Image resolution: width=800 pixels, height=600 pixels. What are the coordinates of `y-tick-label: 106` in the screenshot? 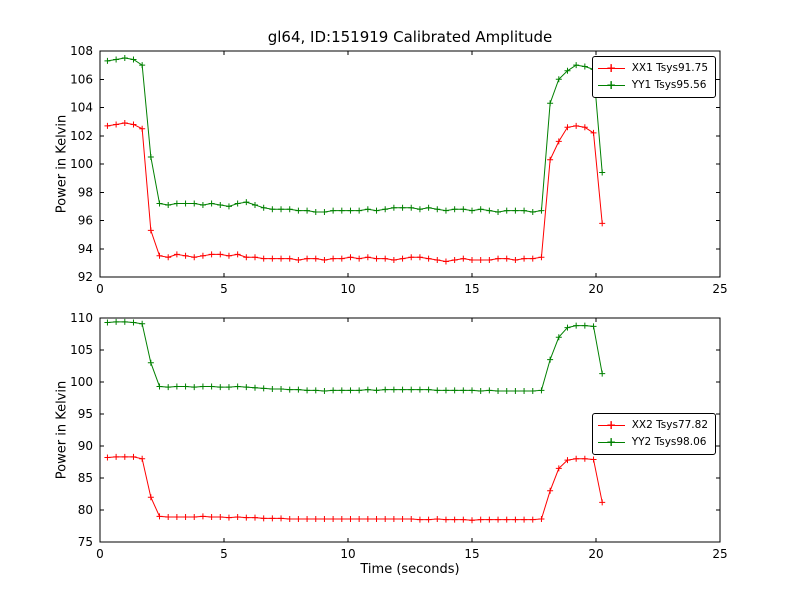 It's located at (81, 79).